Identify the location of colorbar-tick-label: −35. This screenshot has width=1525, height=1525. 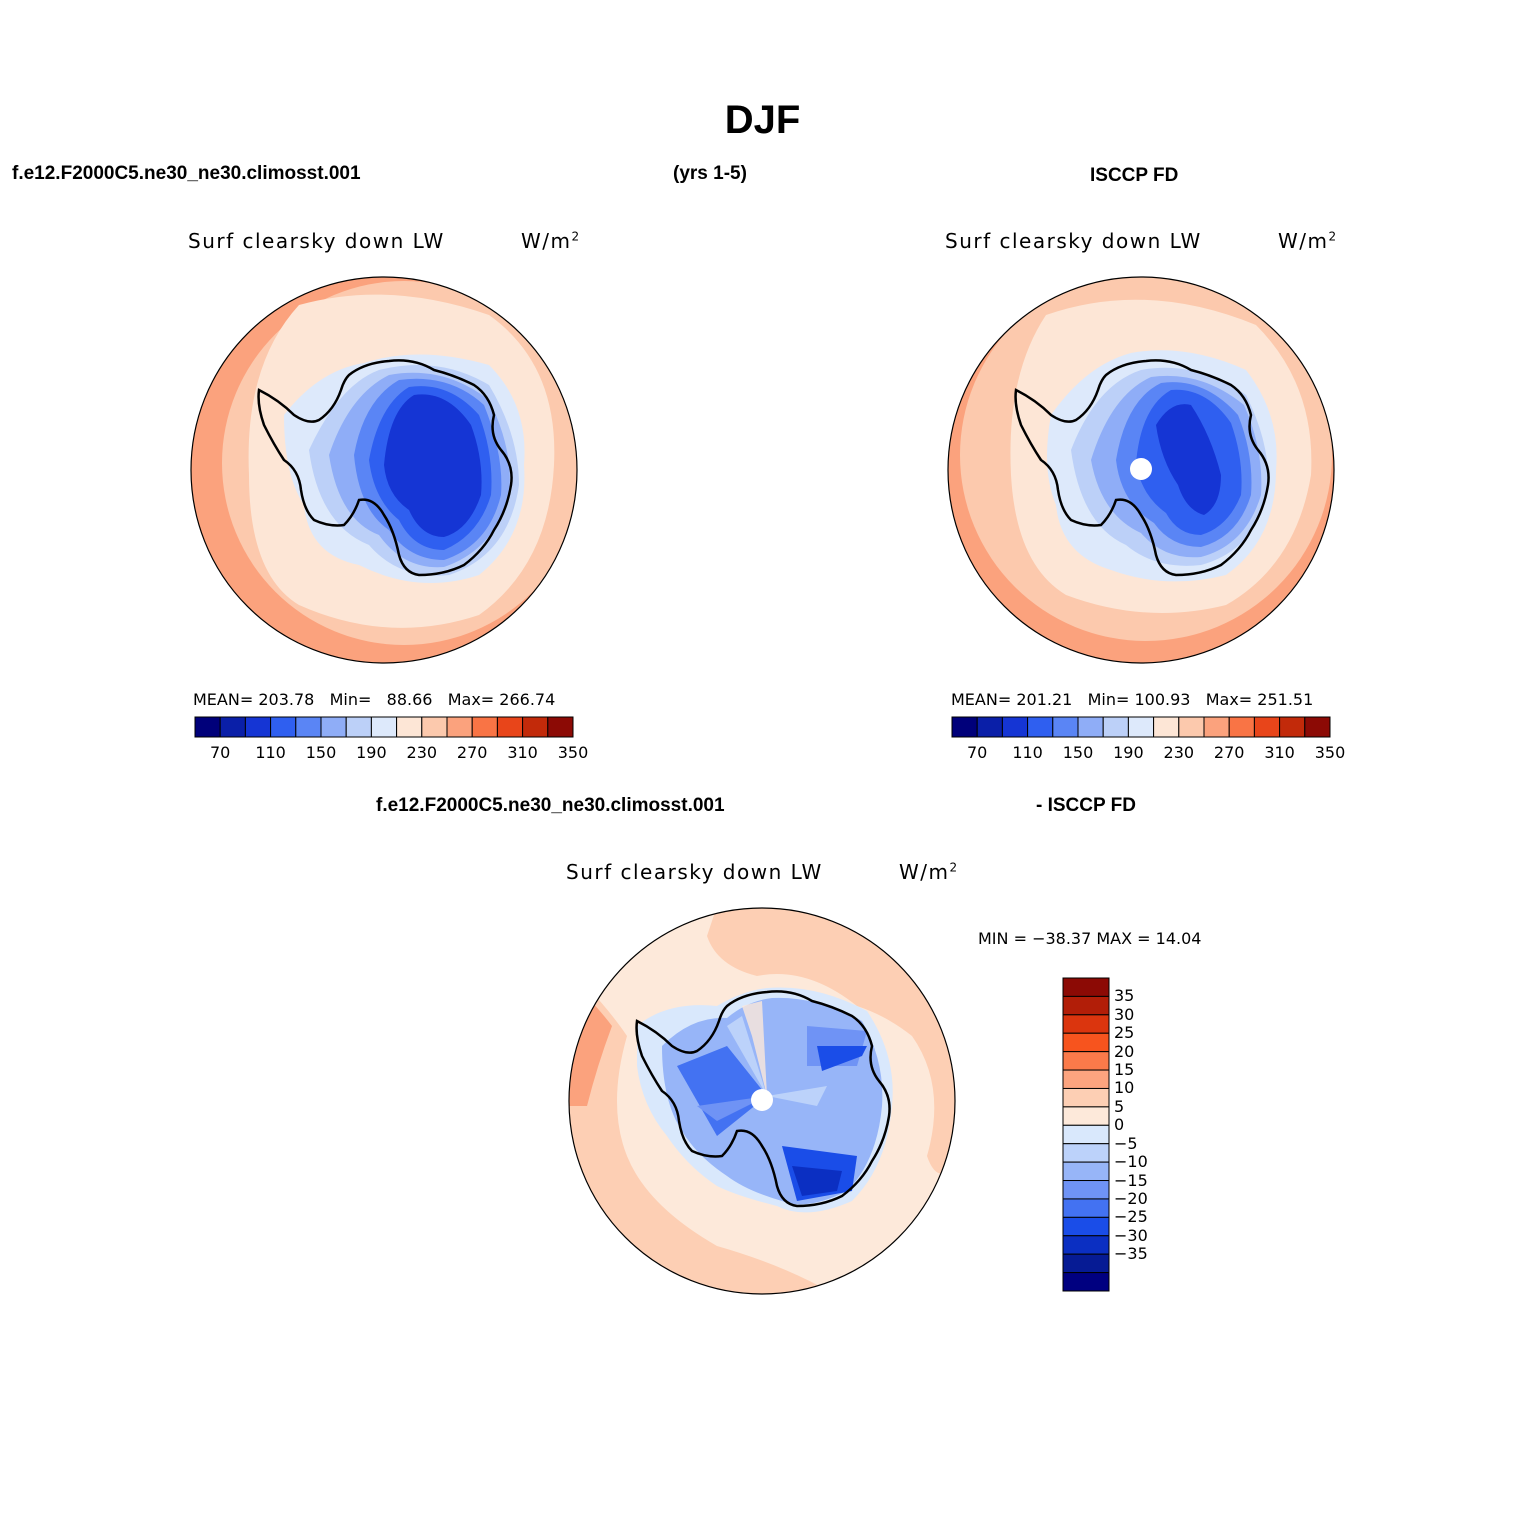
(1131, 1254).